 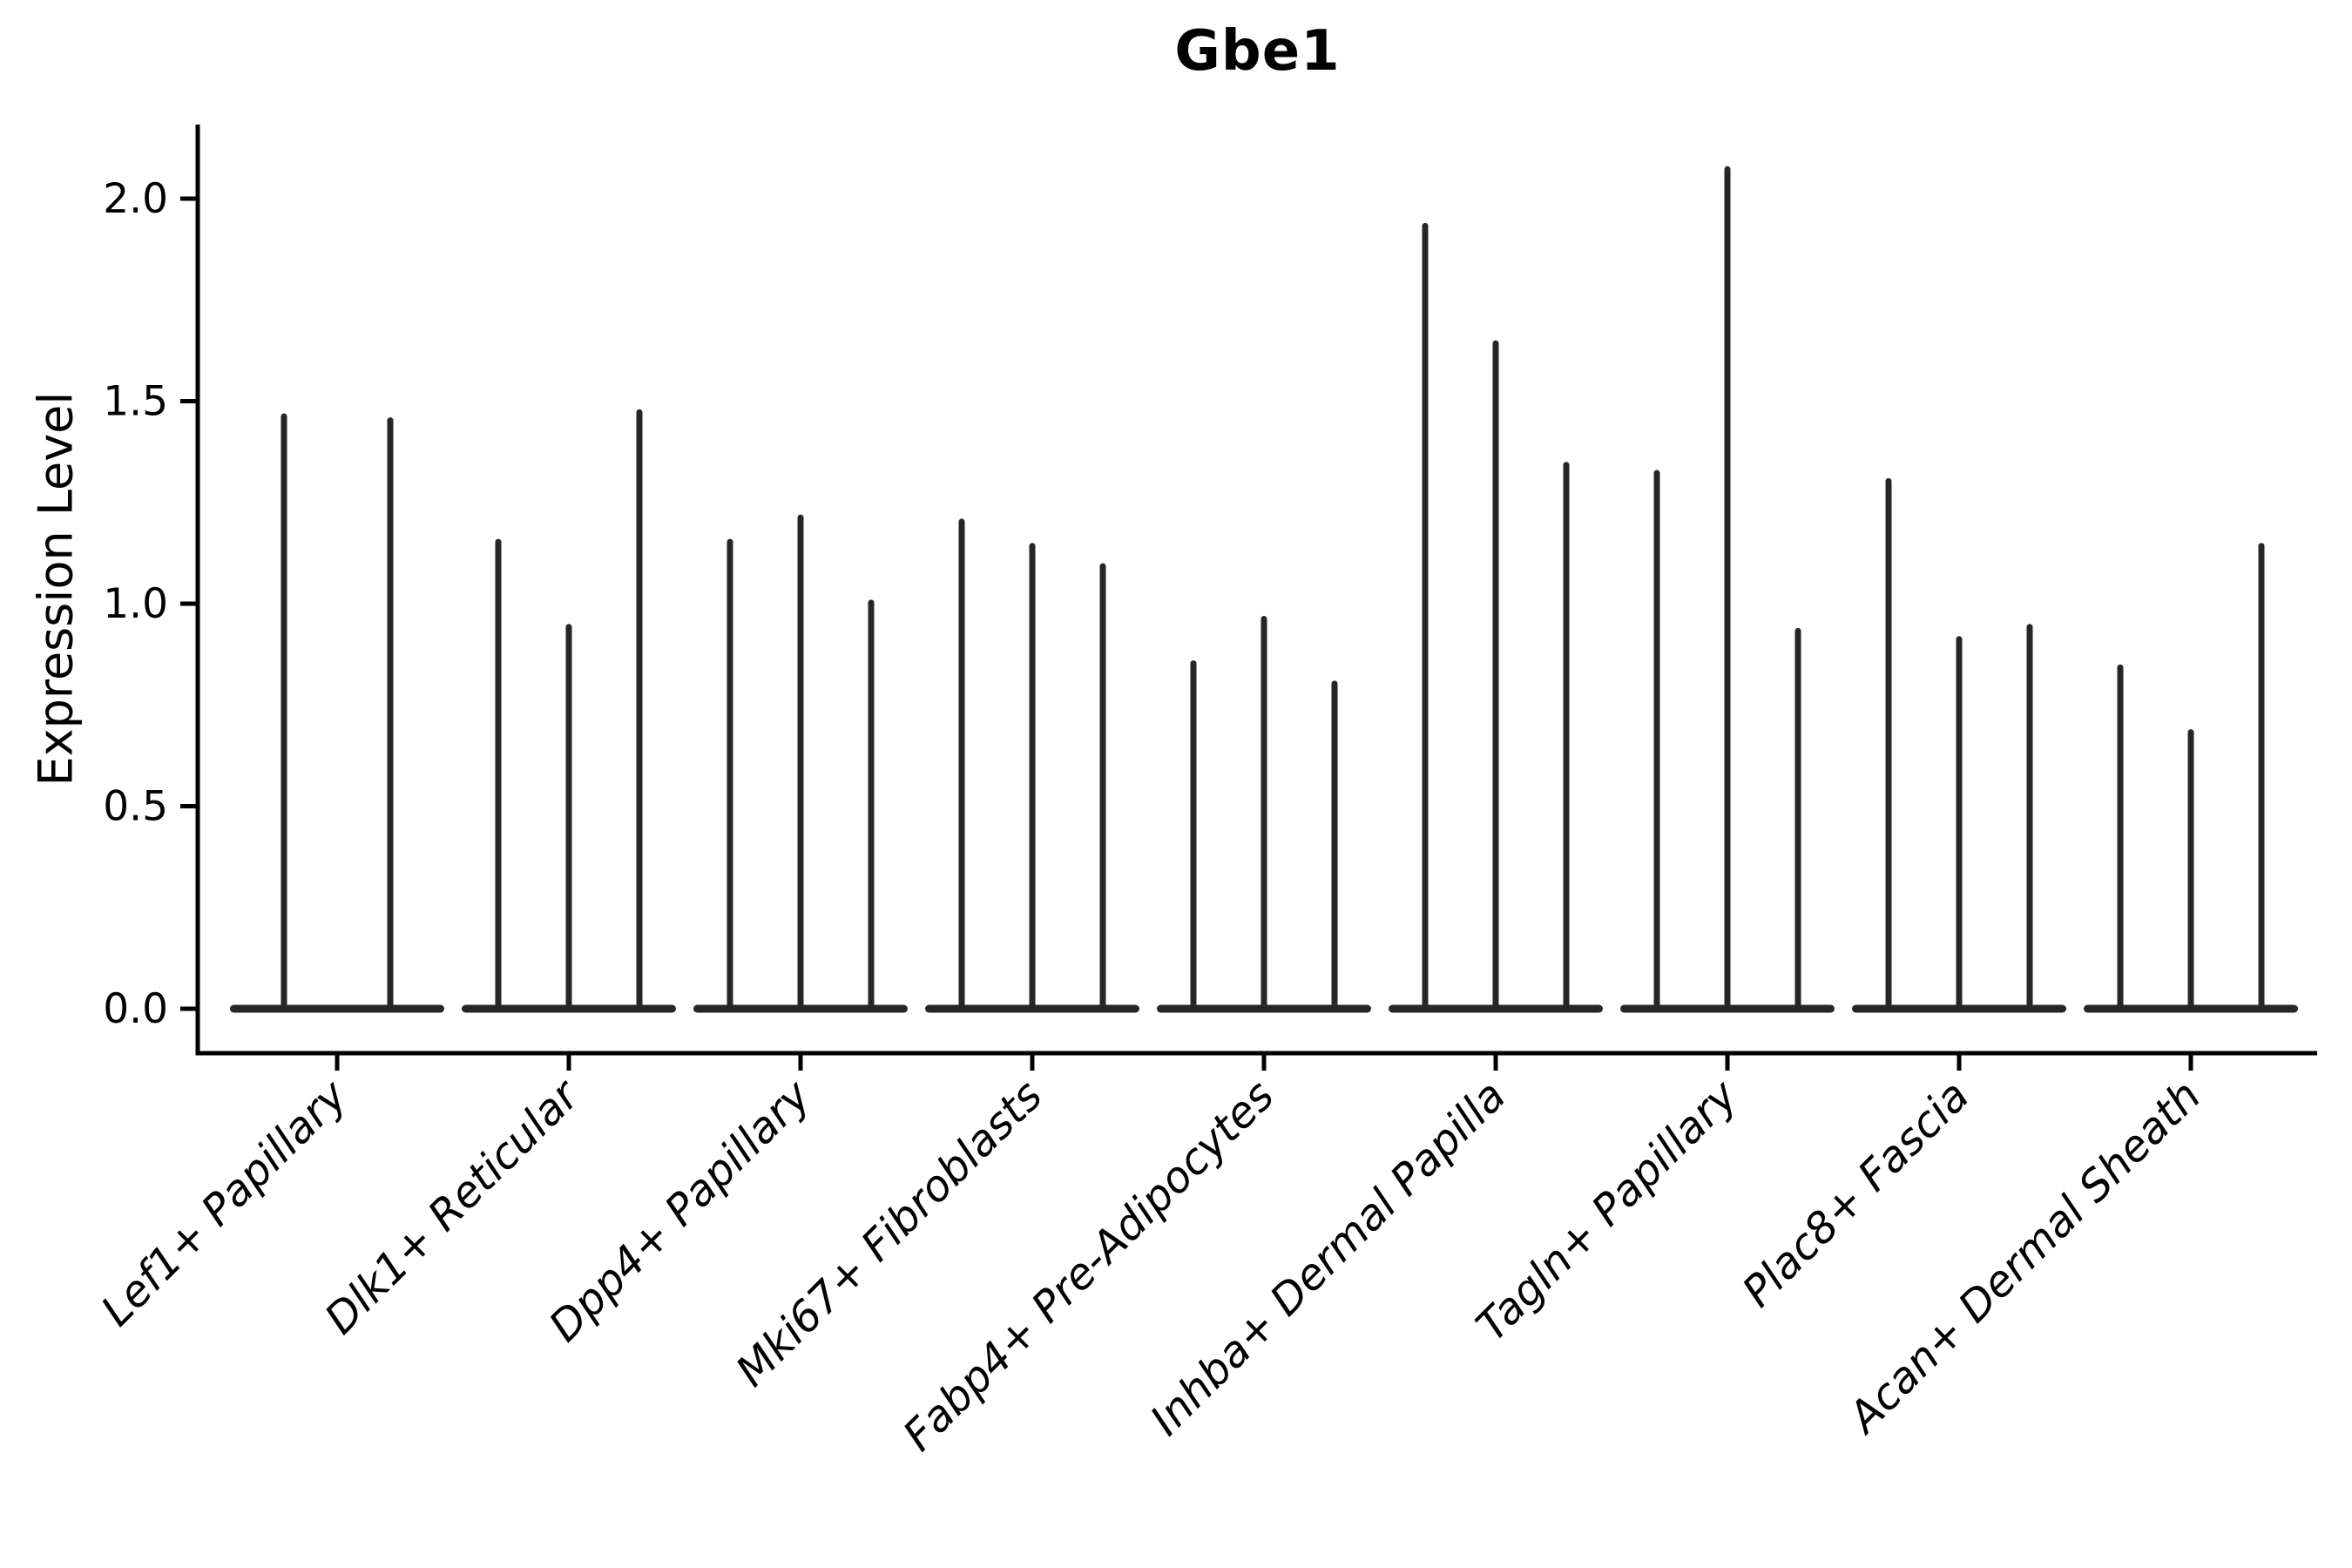 What do you see at coordinates (337, 1008) in the screenshot?
I see `violin-baseline` at bounding box center [337, 1008].